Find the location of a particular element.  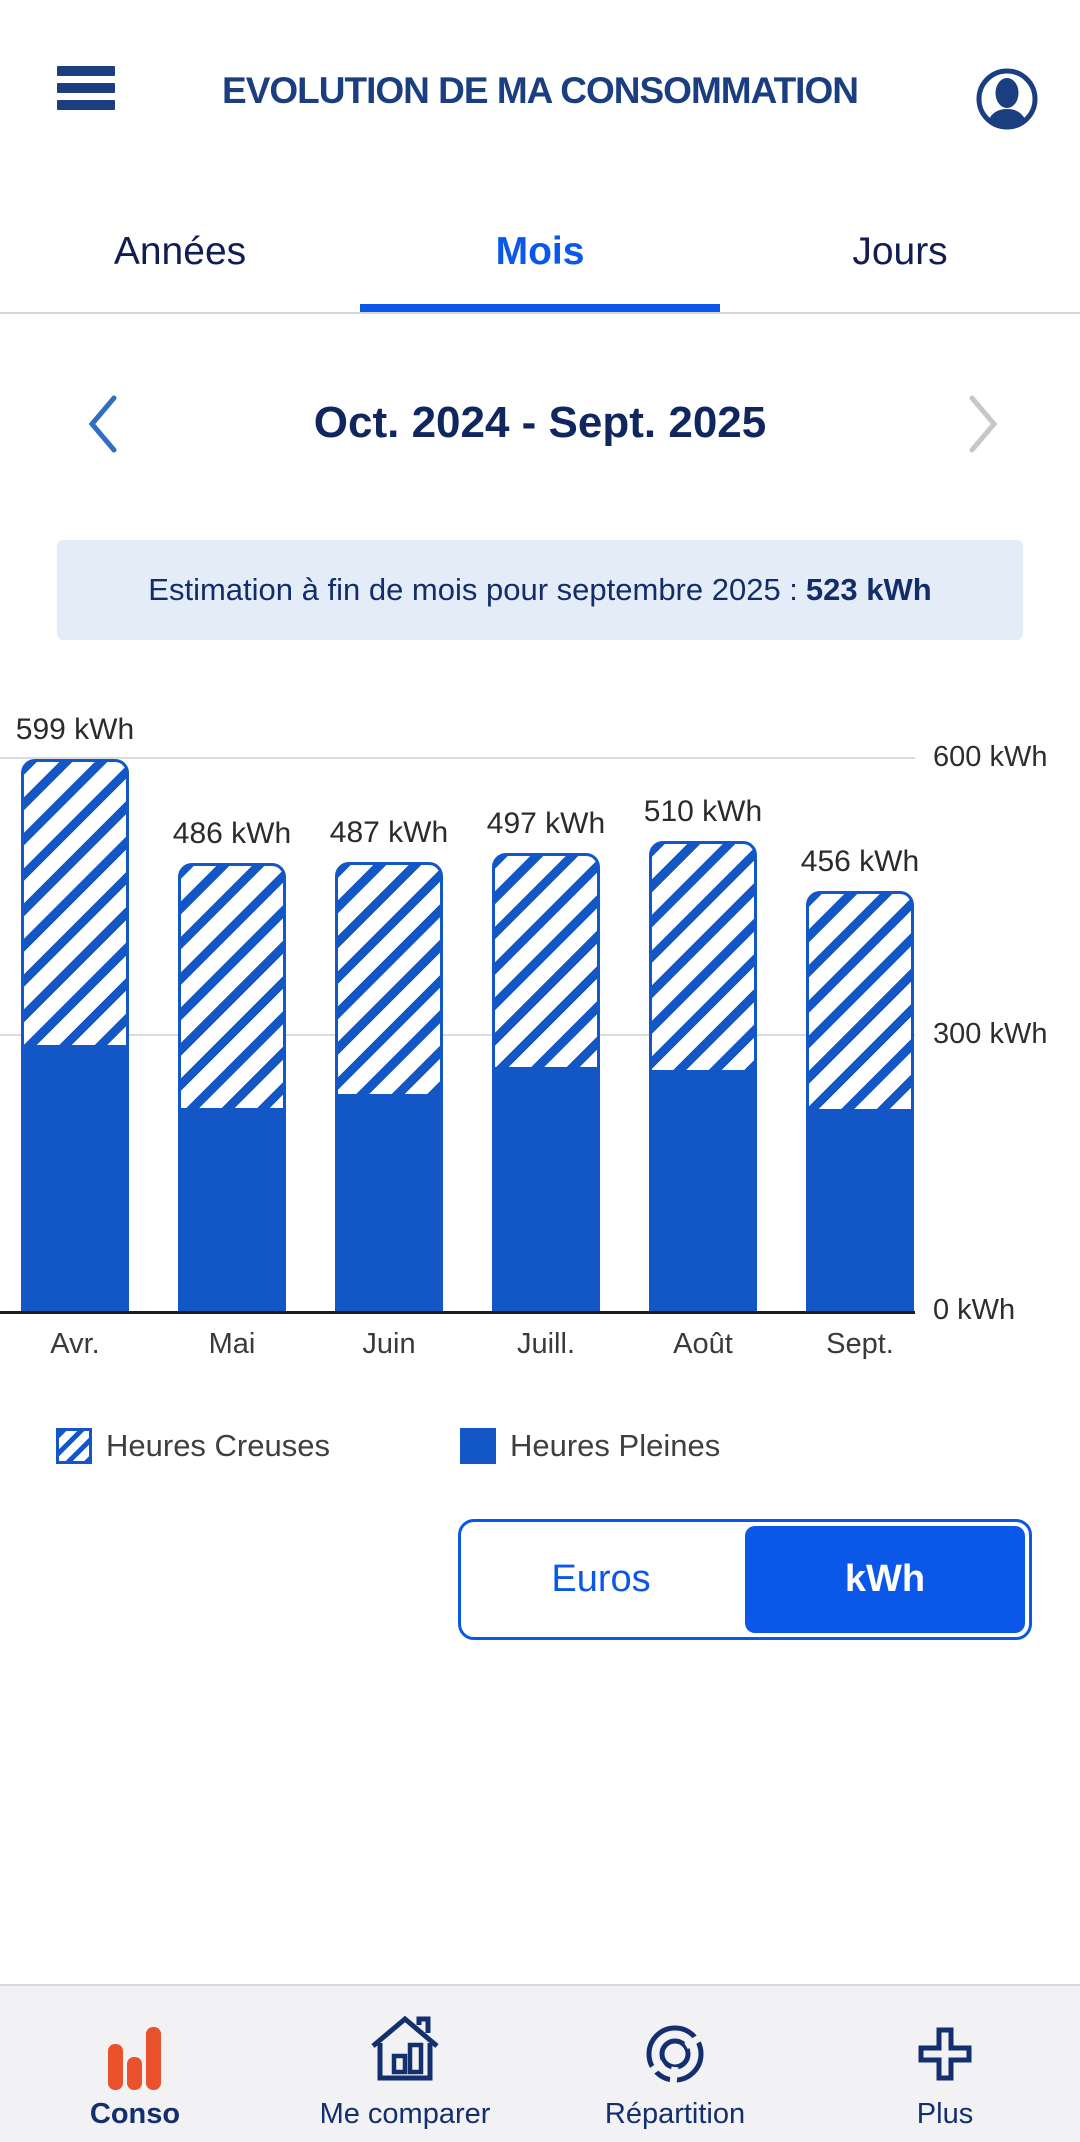

x-axis-tick: Août is located at coordinates (703, 1344).